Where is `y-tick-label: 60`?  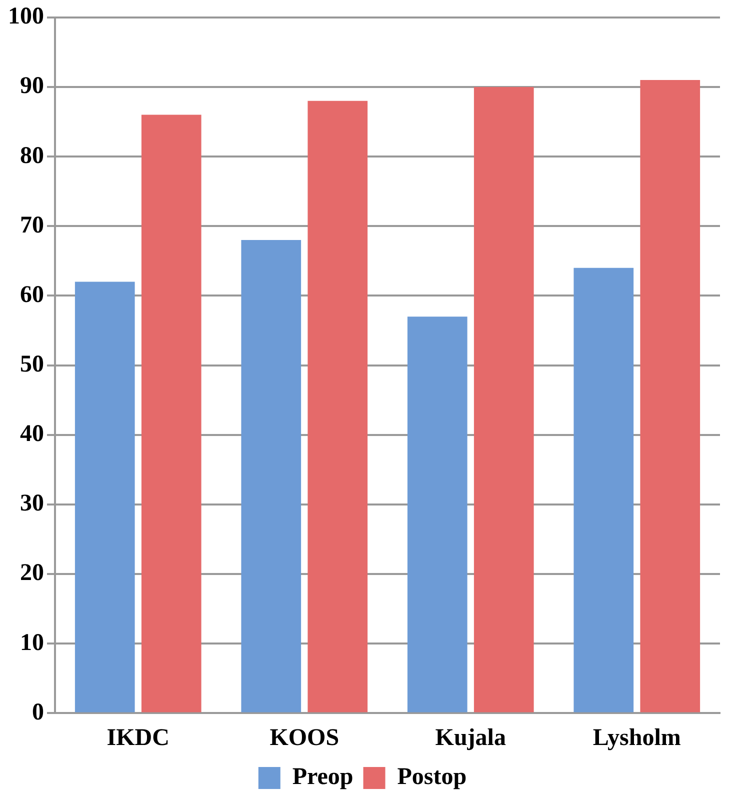
y-tick-label: 60 is located at coordinates (32, 295).